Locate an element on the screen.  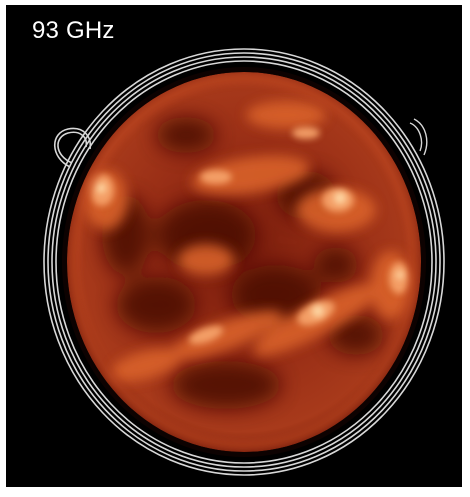
frequency-label: 93 GHz is located at coordinates (73, 30).